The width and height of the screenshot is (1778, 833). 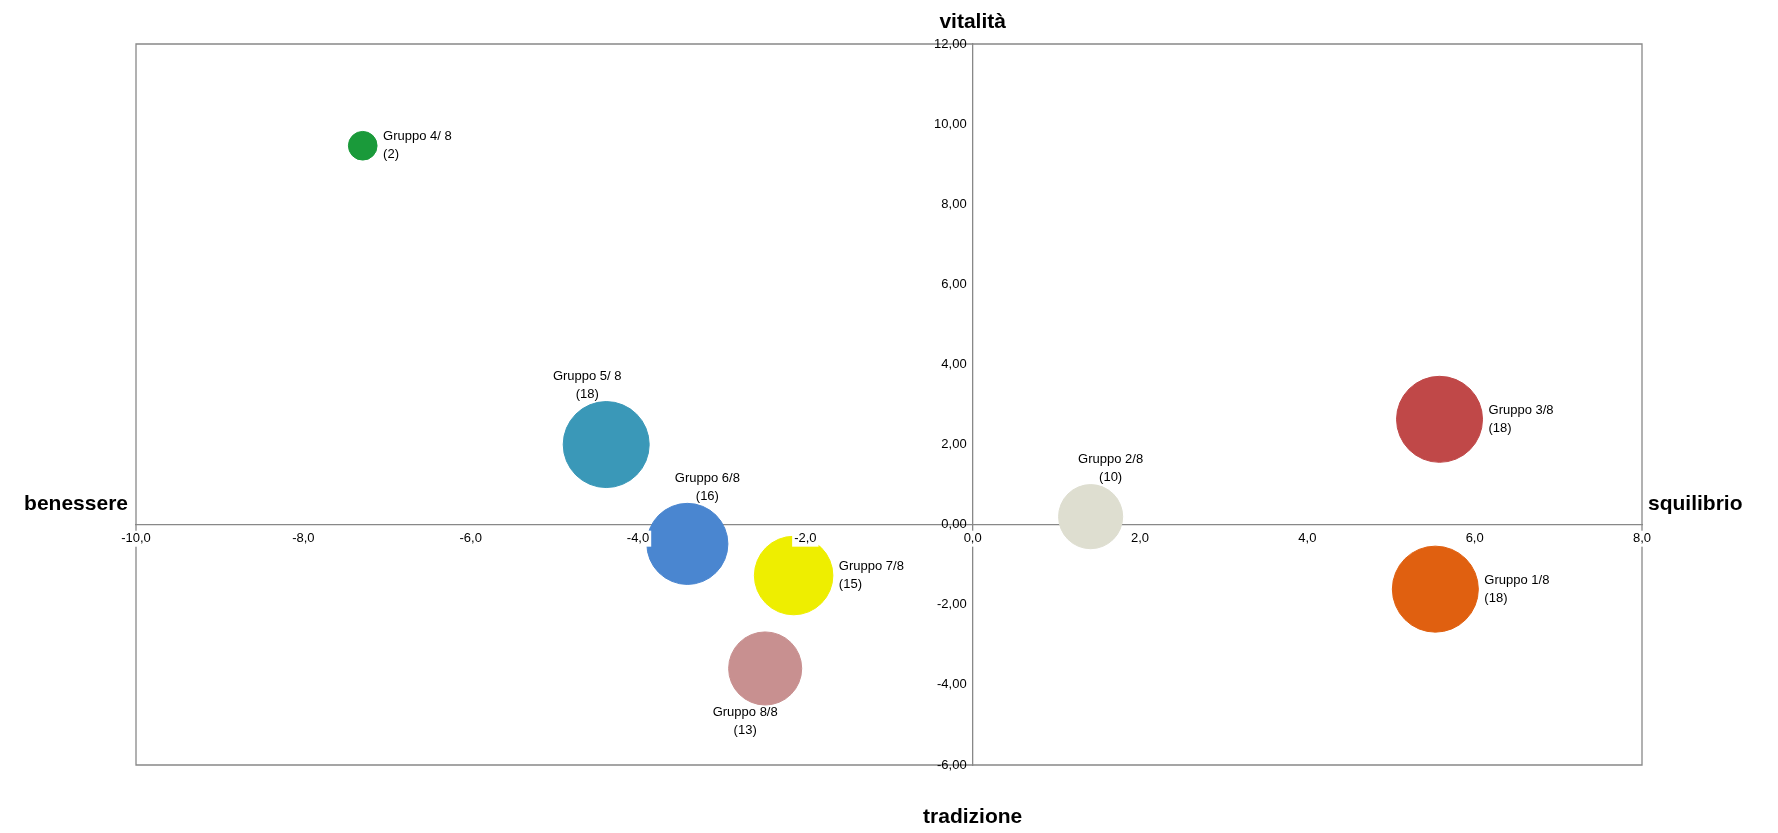 I want to click on series-label: Gruppo 4/ 8, so click(x=417, y=136).